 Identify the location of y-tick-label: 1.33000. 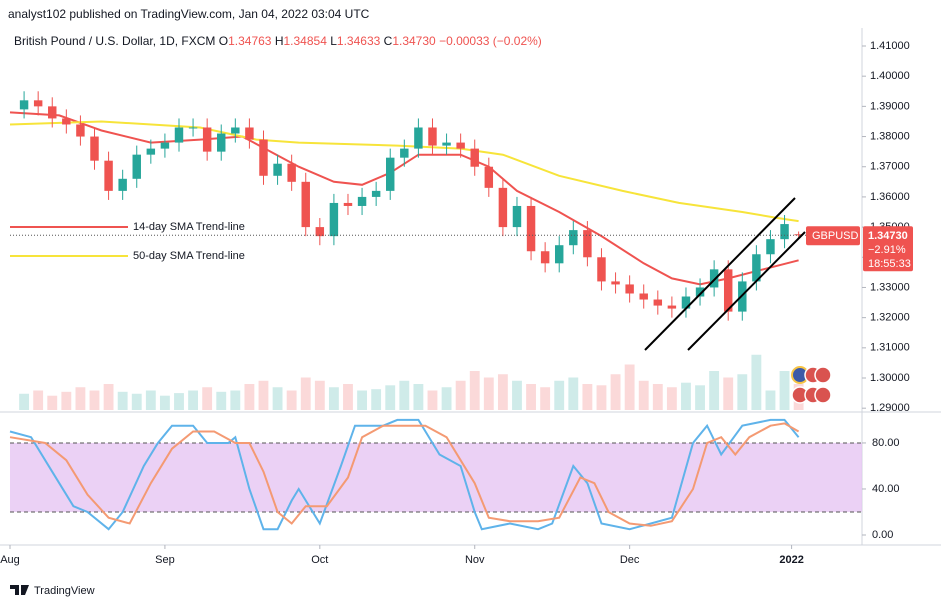
(890, 287).